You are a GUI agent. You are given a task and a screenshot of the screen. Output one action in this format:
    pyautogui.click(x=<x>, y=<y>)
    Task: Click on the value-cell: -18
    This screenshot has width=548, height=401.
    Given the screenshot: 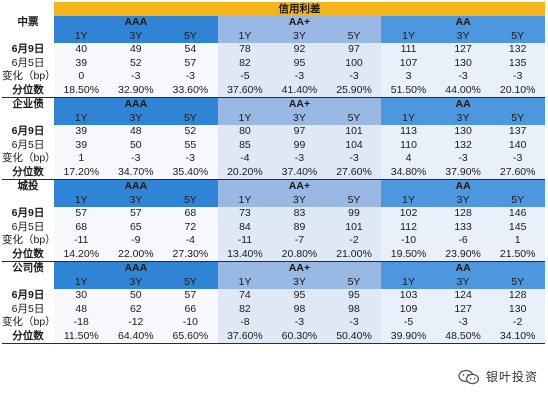 What is the action you would take?
    pyautogui.click(x=81, y=322)
    